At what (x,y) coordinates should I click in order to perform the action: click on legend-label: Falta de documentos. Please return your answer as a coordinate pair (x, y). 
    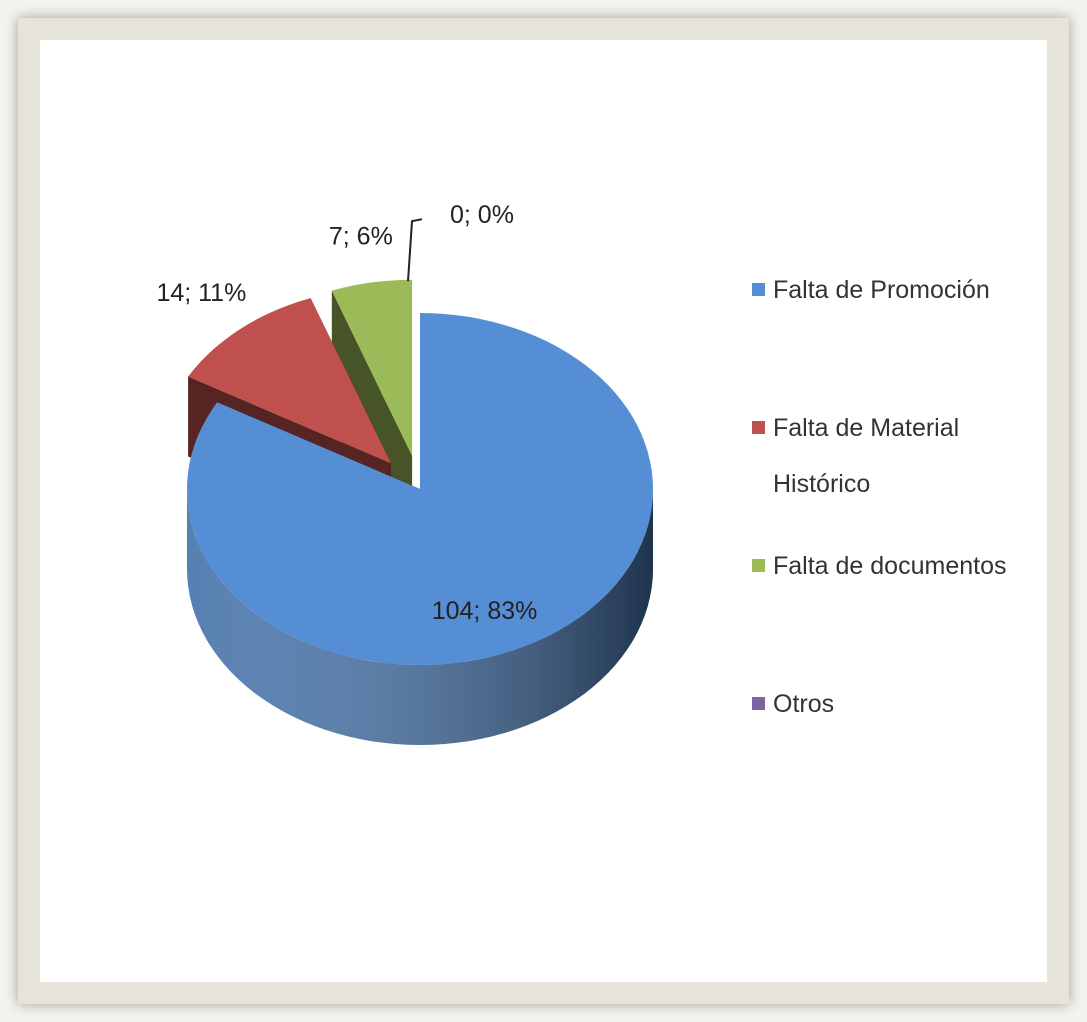
    Looking at the image, I should click on (890, 566).